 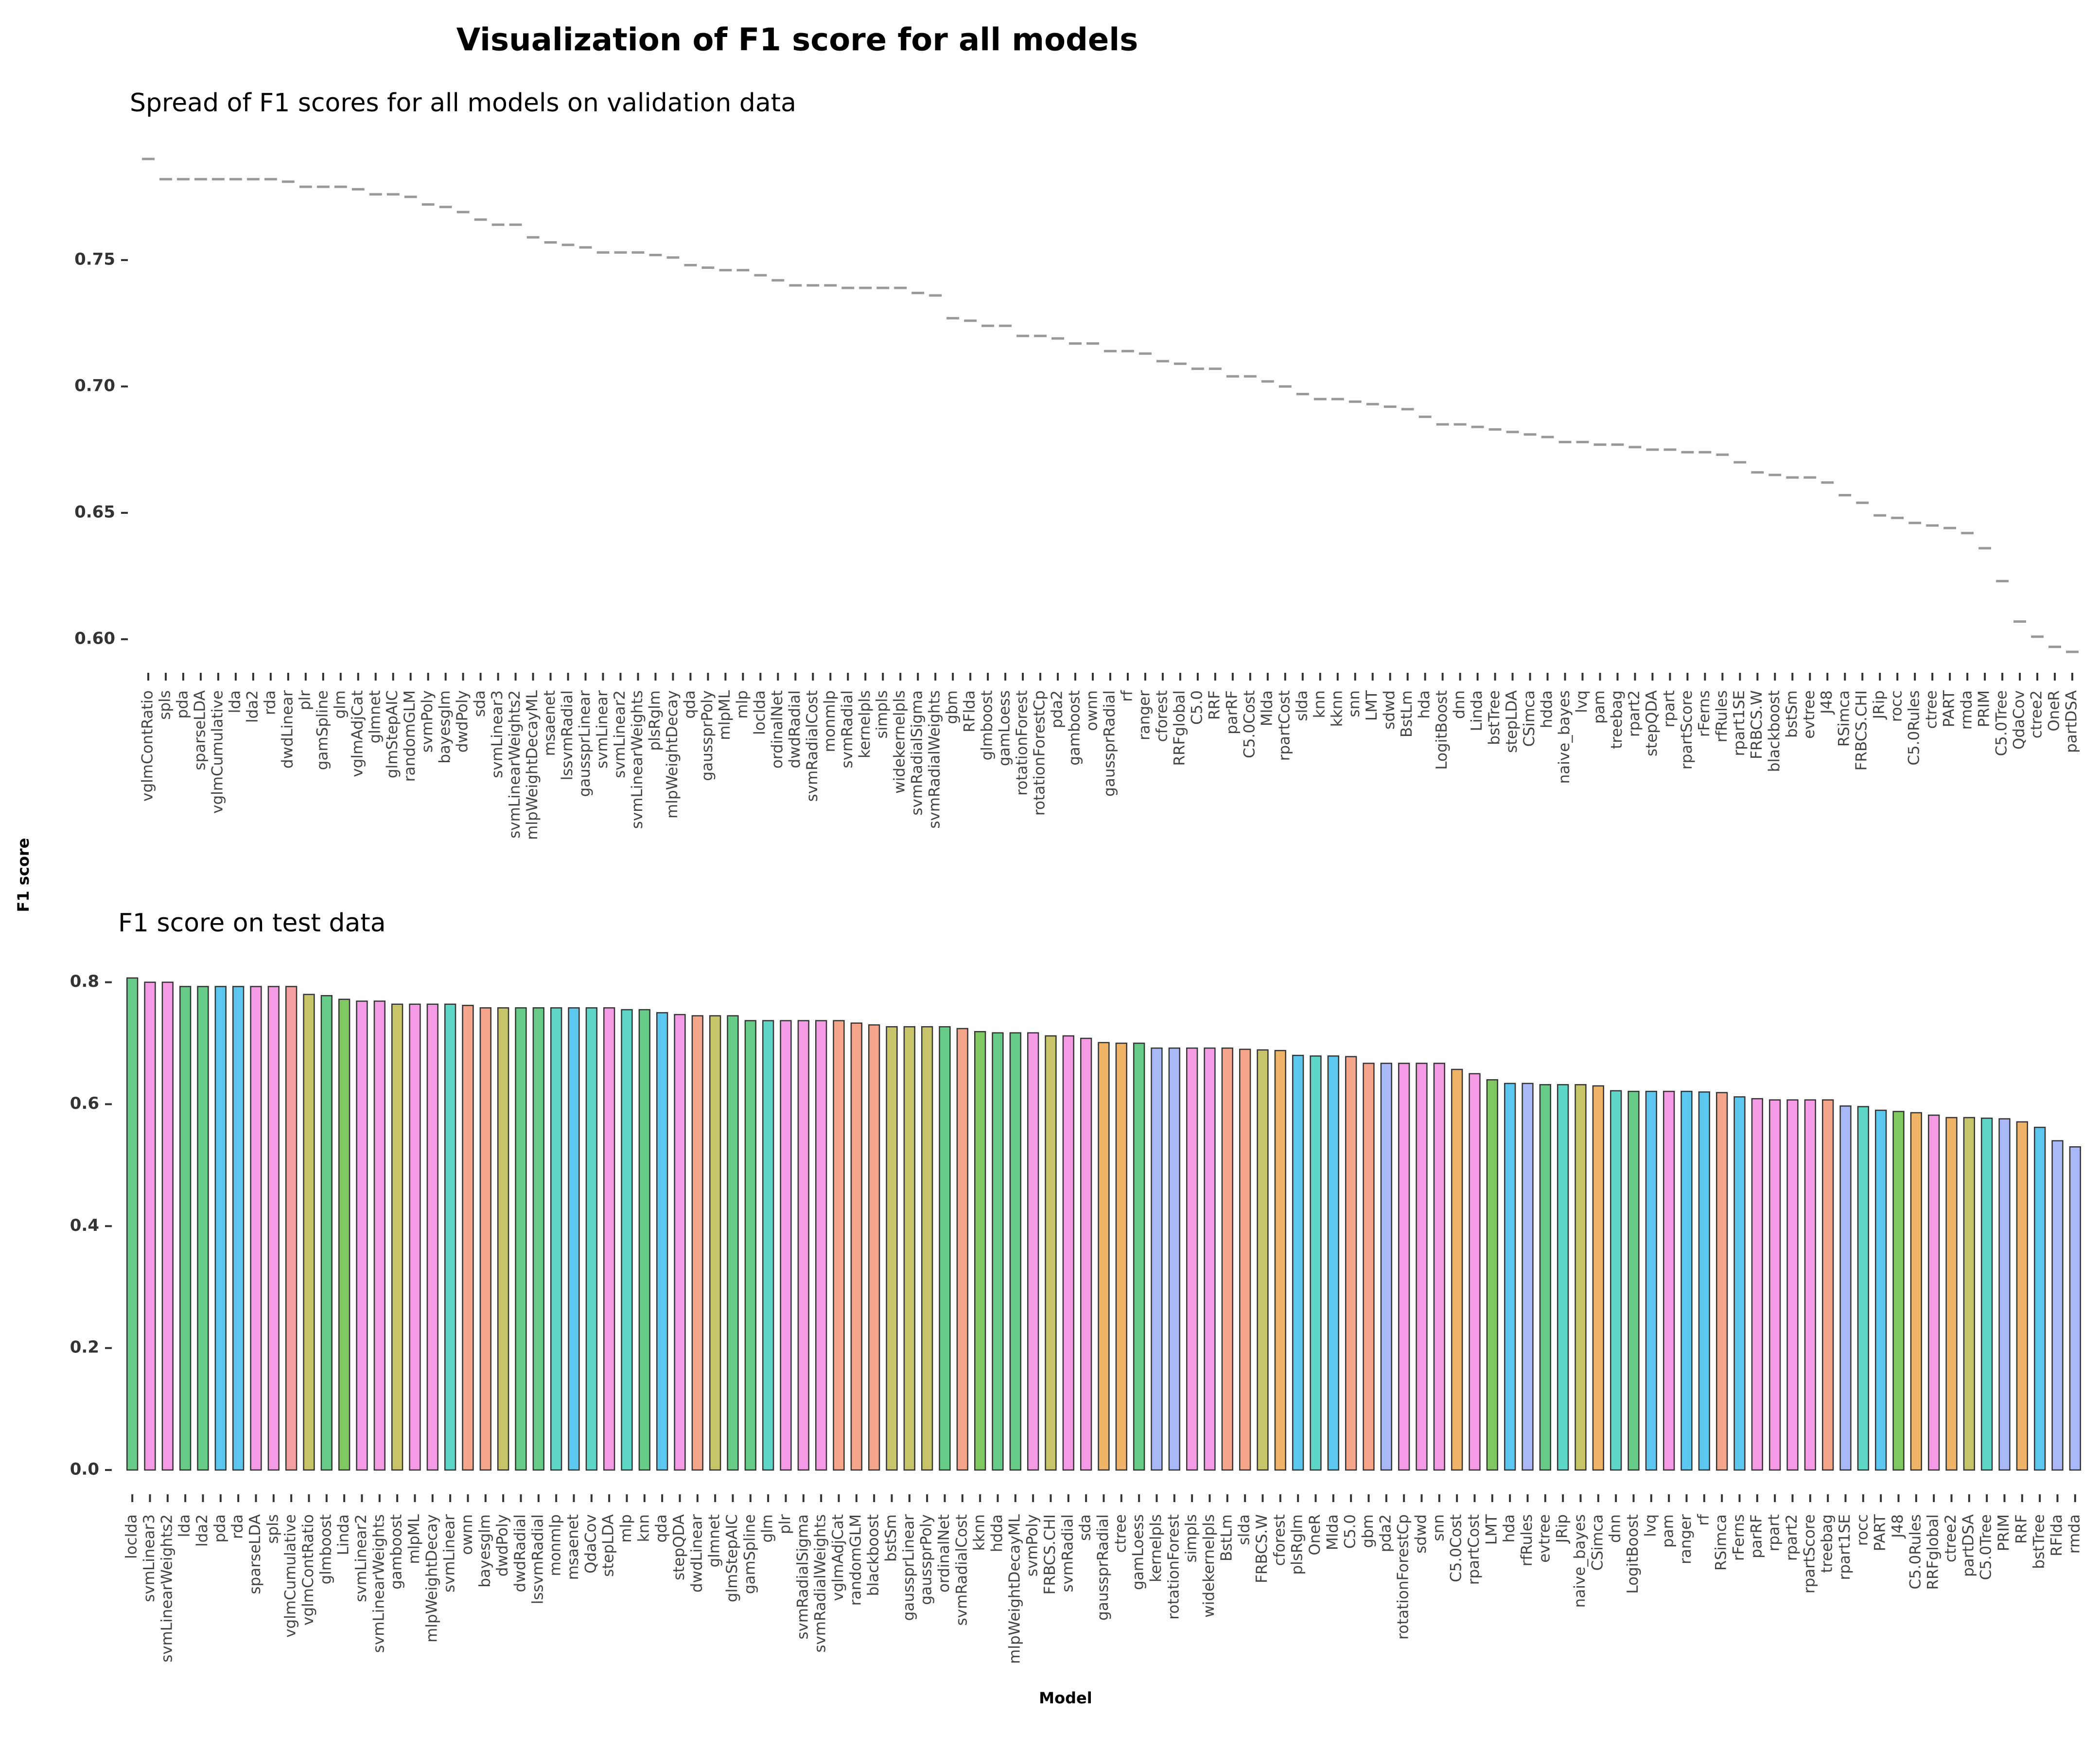 What do you see at coordinates (1092, 710) in the screenshot?
I see `x-tick-label: ownn` at bounding box center [1092, 710].